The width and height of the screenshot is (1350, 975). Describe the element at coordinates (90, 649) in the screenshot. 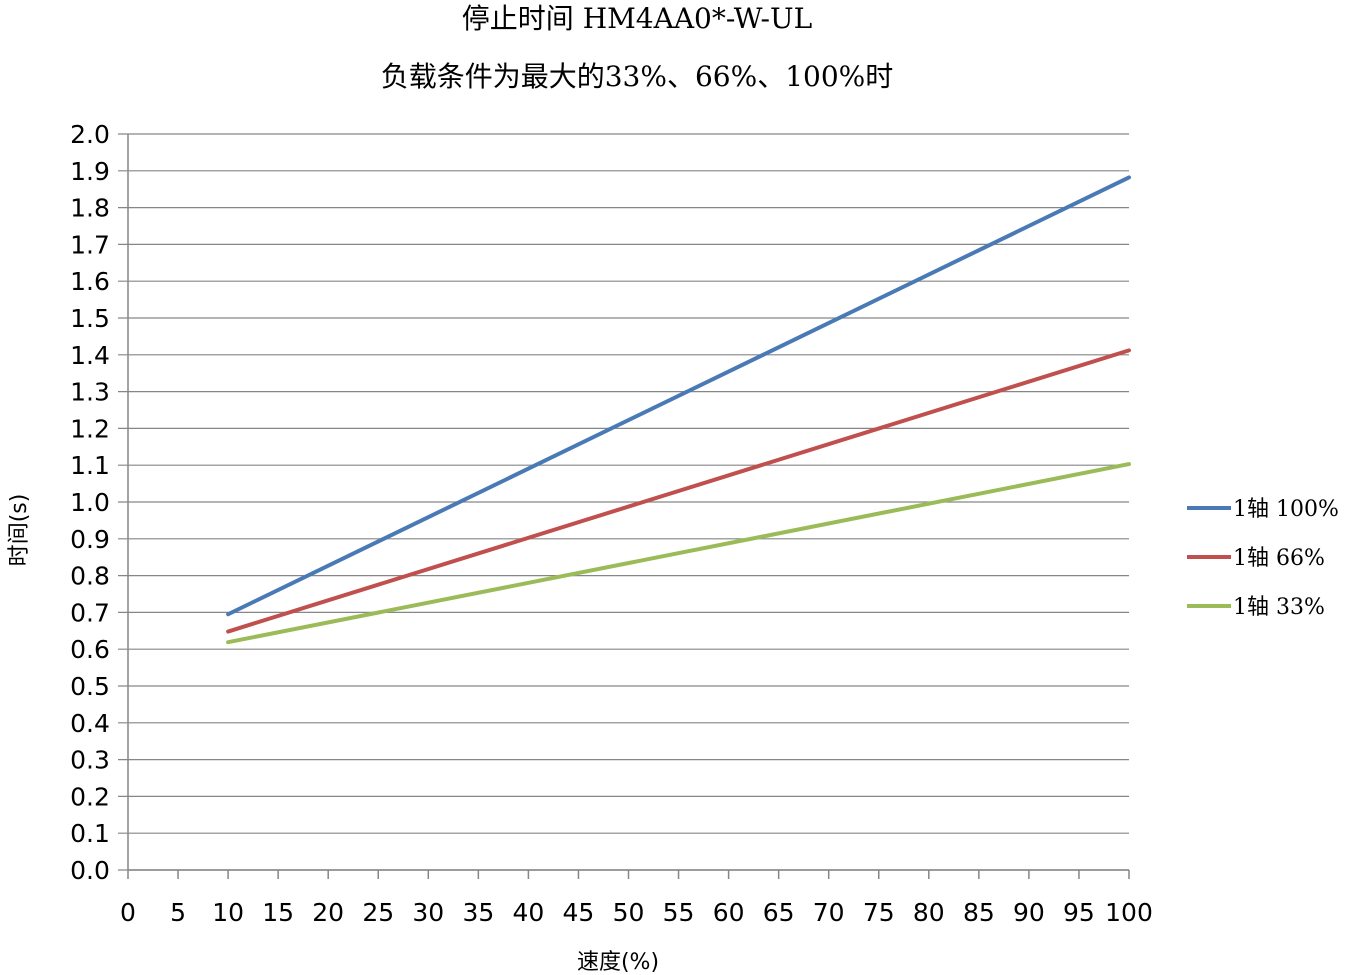

I see `y-tick-label: 0.6` at that location.